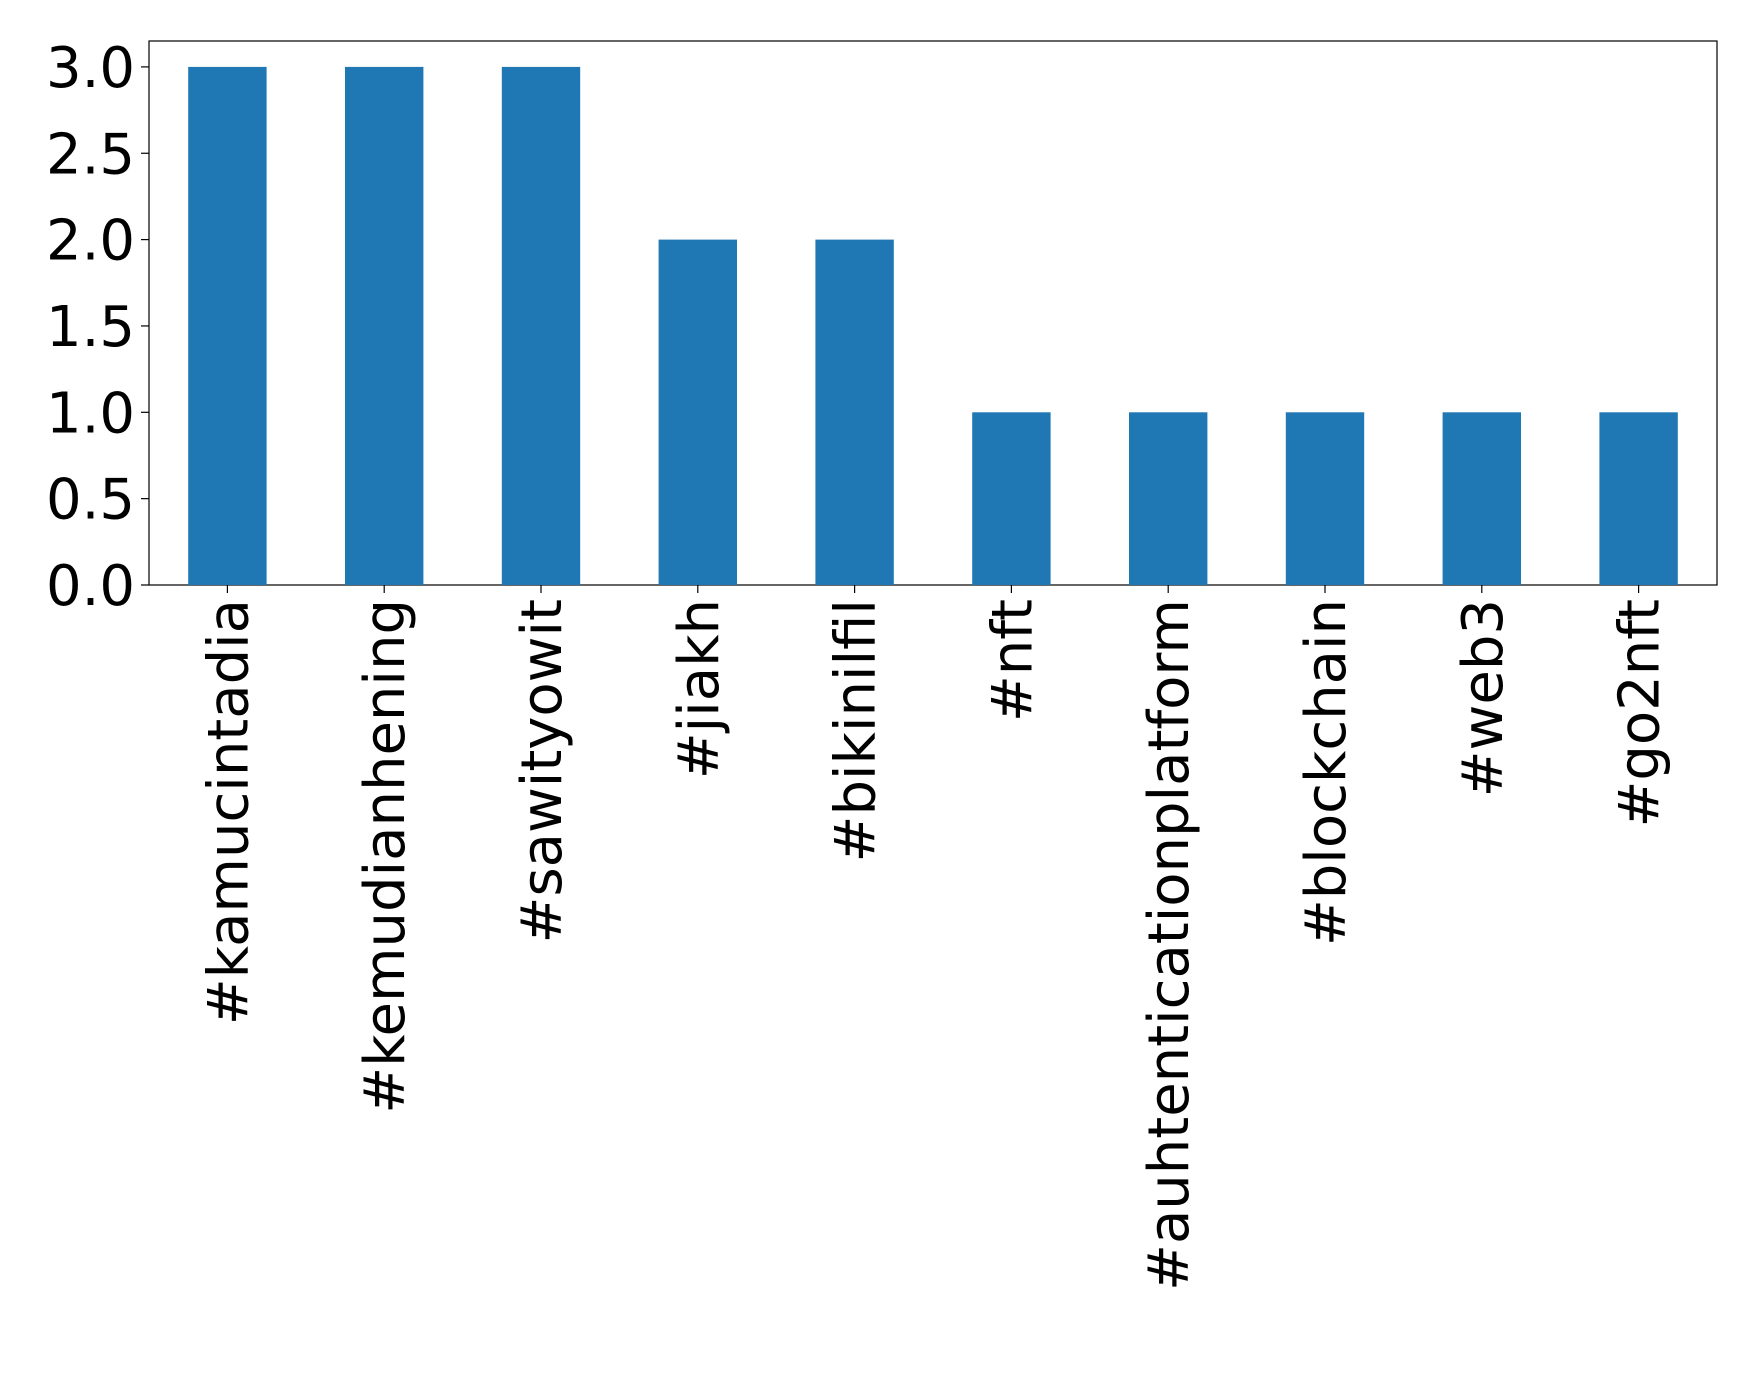 The width and height of the screenshot is (1739, 1400). I want to click on x-tick-label: #bikinilfil, so click(856, 730).